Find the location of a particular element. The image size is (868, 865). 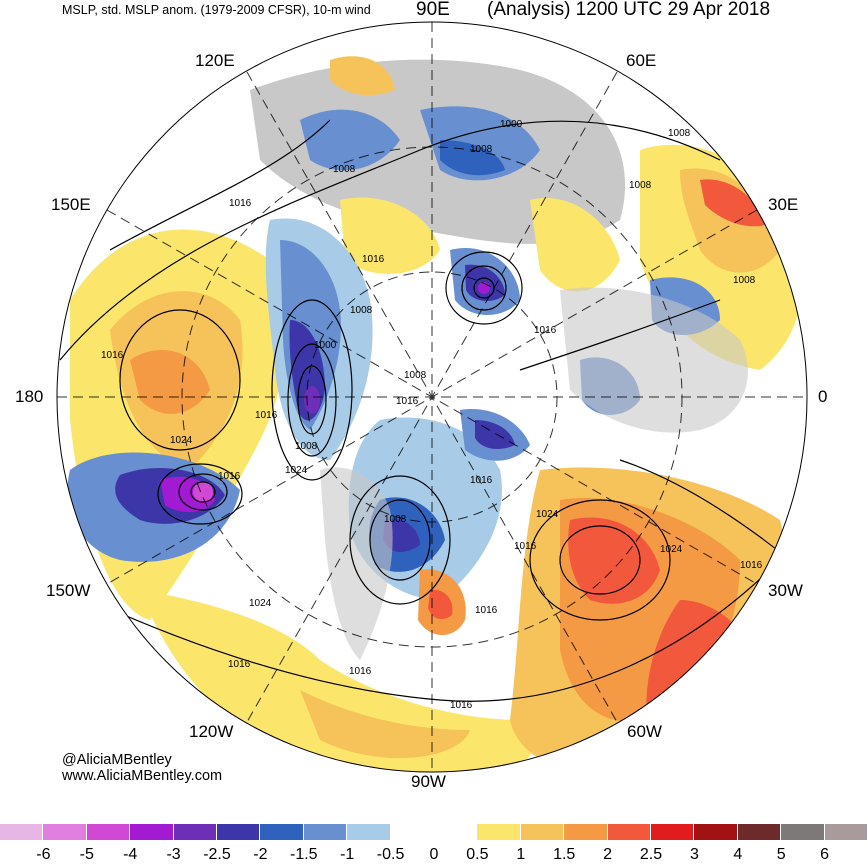

colorbar-tick-label: -1 is located at coordinates (347, 854).